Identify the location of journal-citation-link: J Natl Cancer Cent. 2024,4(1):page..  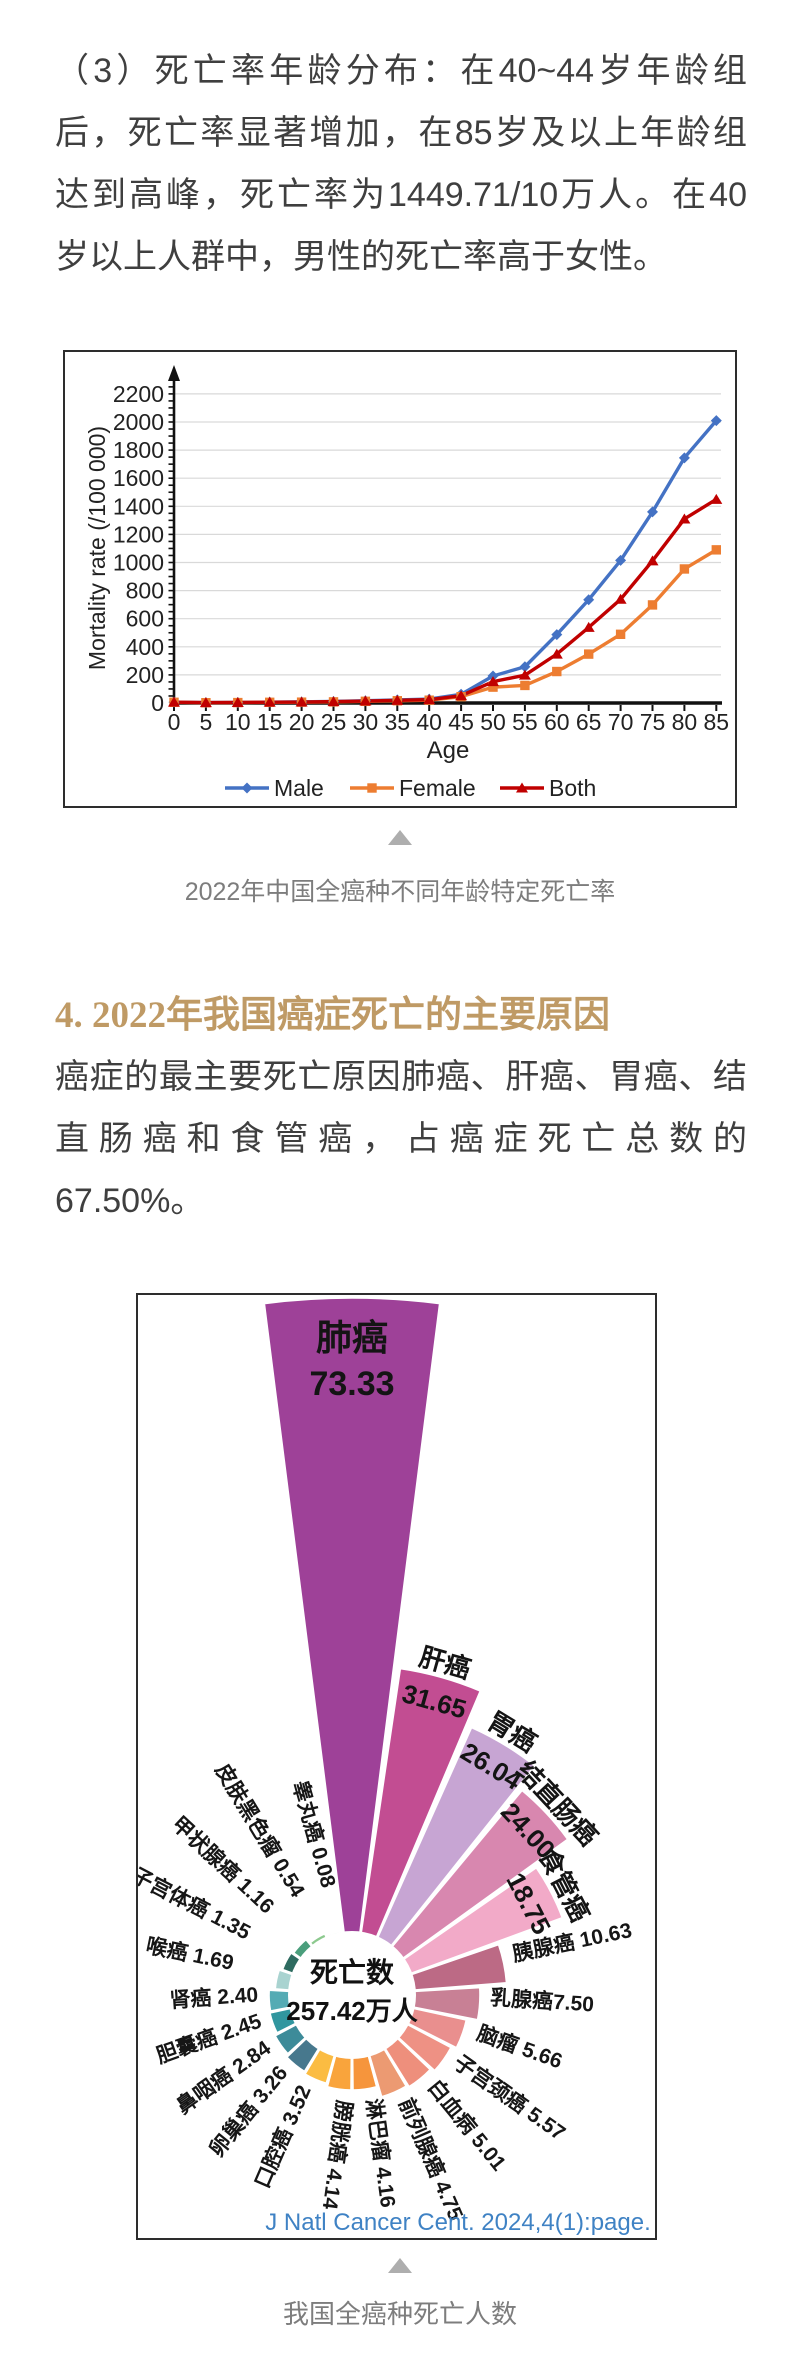
(458, 2222).